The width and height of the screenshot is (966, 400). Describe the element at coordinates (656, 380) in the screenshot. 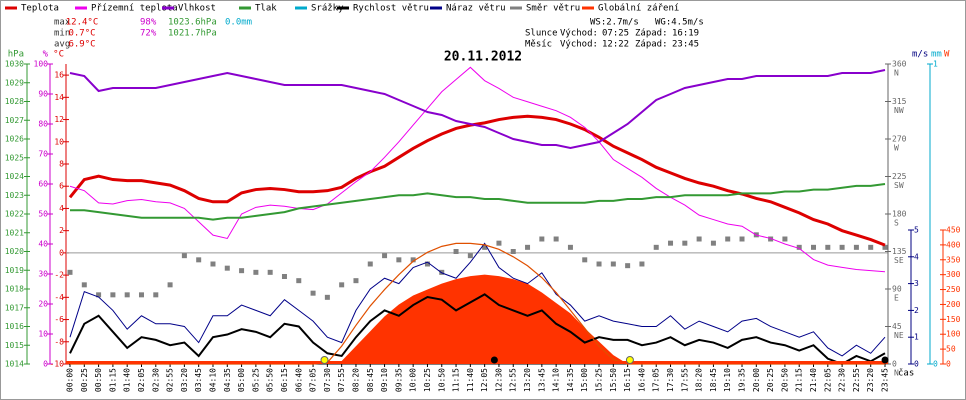

I see `x-tick-label: 17:05` at that location.